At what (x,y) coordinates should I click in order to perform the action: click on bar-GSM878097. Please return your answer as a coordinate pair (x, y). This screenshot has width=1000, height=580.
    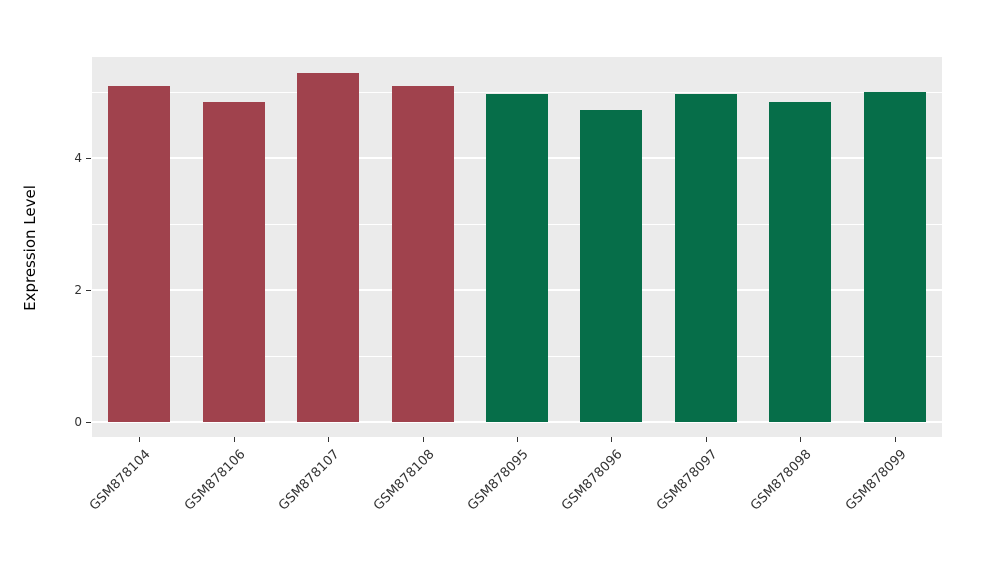
    Looking at the image, I should click on (705, 257).